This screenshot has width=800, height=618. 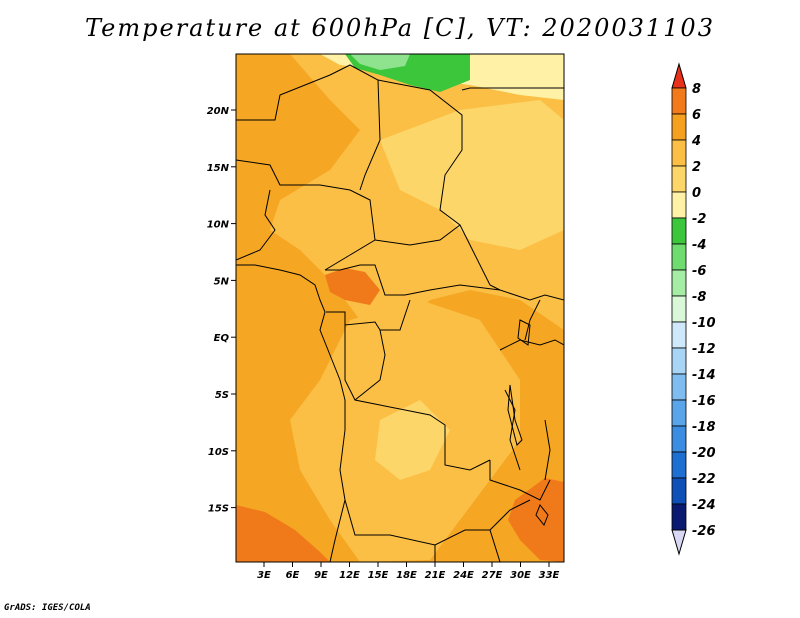 What do you see at coordinates (704, 531) in the screenshot?
I see `colorbar-label: -26` at bounding box center [704, 531].